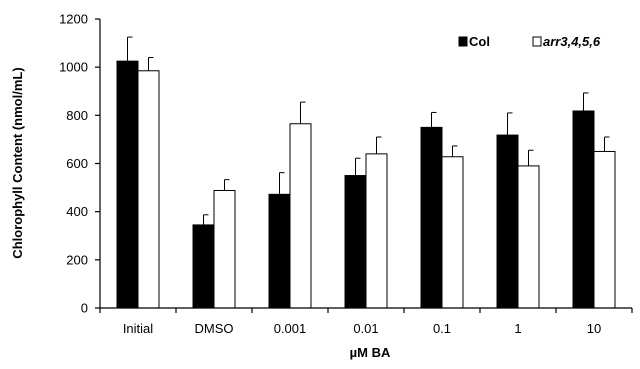 This screenshot has width=640, height=369. Describe the element at coordinates (370, 352) in the screenshot. I see `x-axis-title: µM BA` at that location.